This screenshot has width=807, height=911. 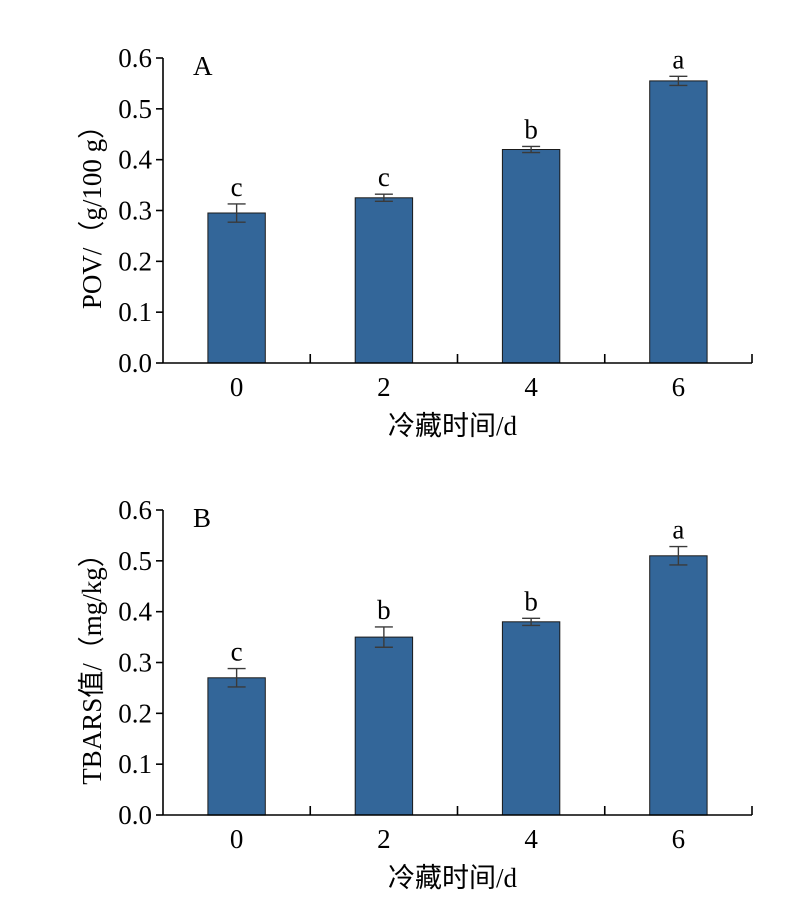 I want to click on significance-label-2: b, so click(x=384, y=610).